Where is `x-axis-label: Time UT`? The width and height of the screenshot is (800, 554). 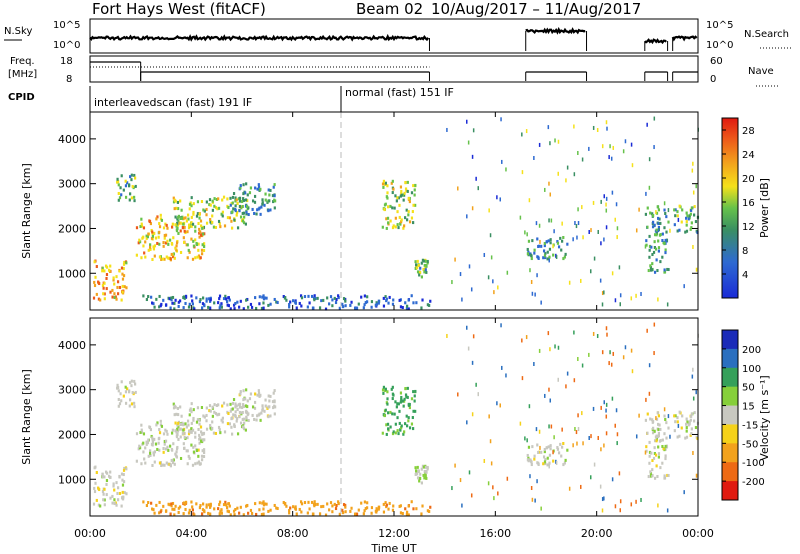 x-axis-label: Time UT is located at coordinates (393, 548).